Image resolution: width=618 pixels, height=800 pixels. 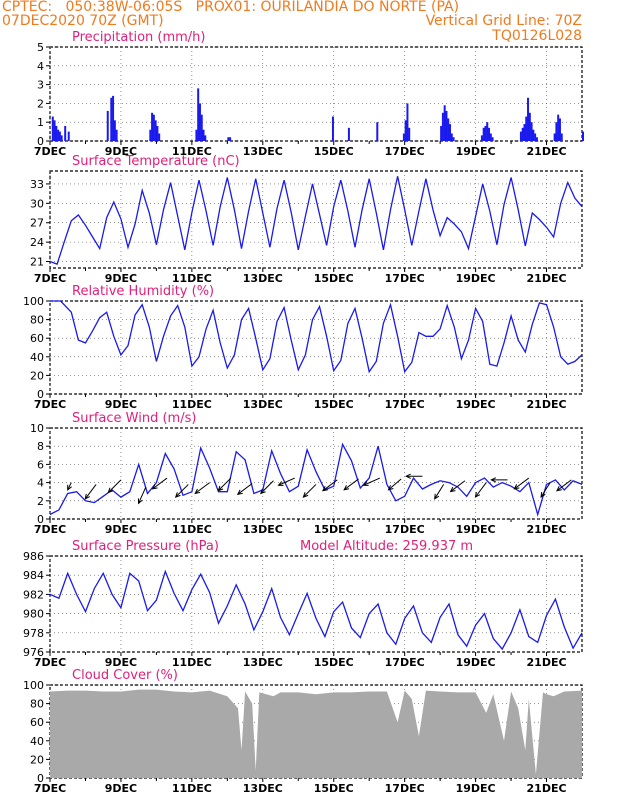 What do you see at coordinates (134, 418) in the screenshot?
I see `panel-title: Surface Wind (m/s)` at bounding box center [134, 418].